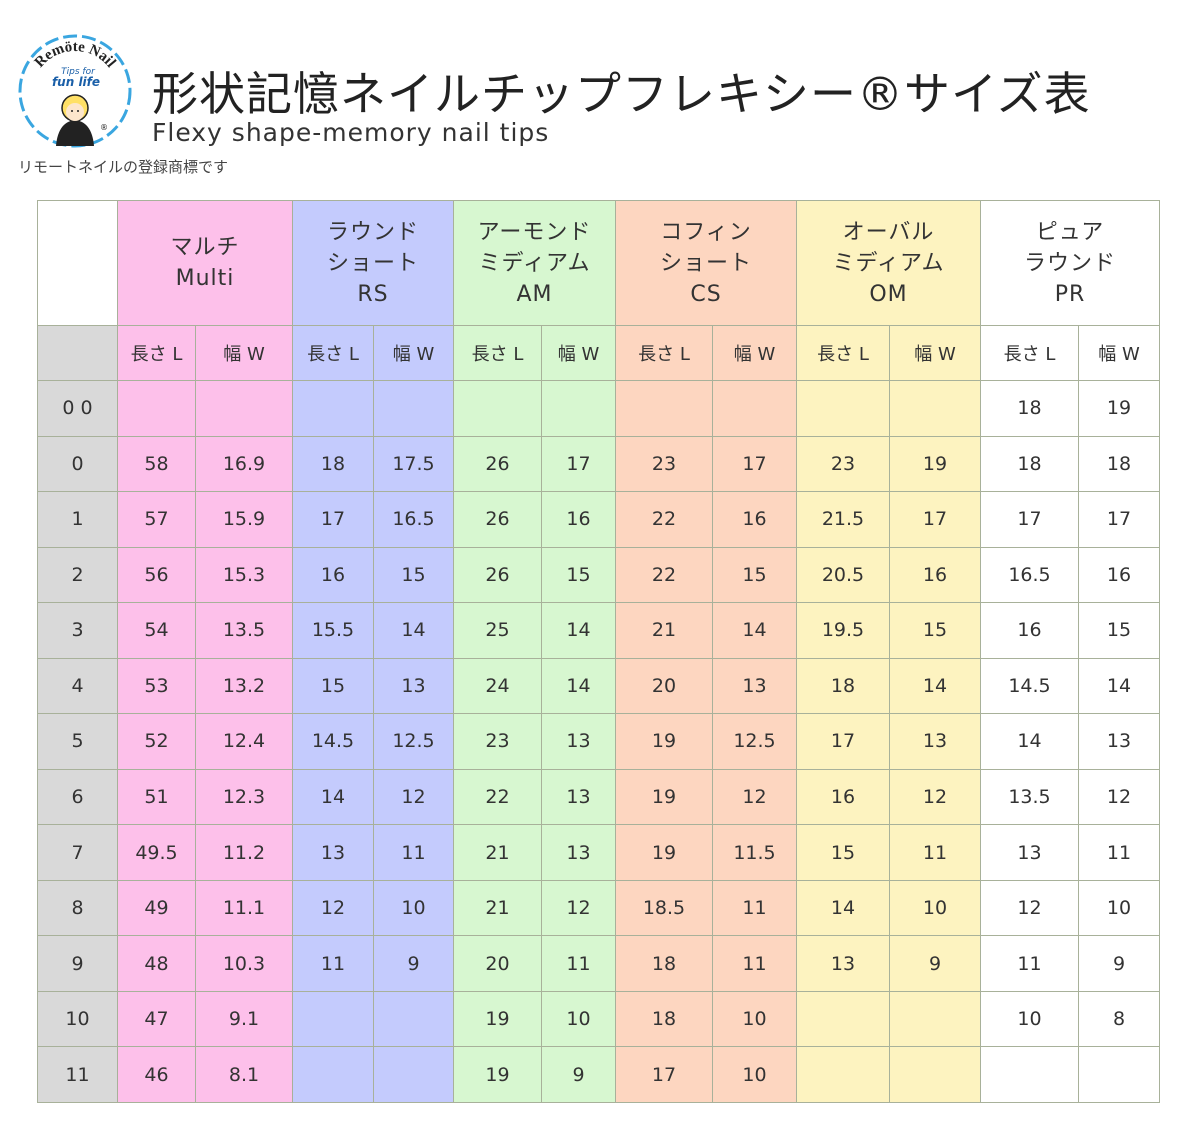  Describe the element at coordinates (244, 1074) in the screenshot. I see `value-cell: 8.1` at that location.